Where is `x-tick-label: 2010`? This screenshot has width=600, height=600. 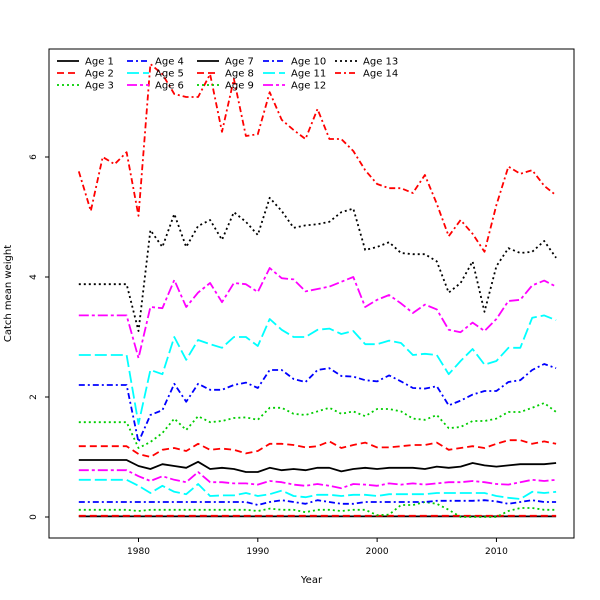
x-tick-label: 2010 is located at coordinates (496, 552).